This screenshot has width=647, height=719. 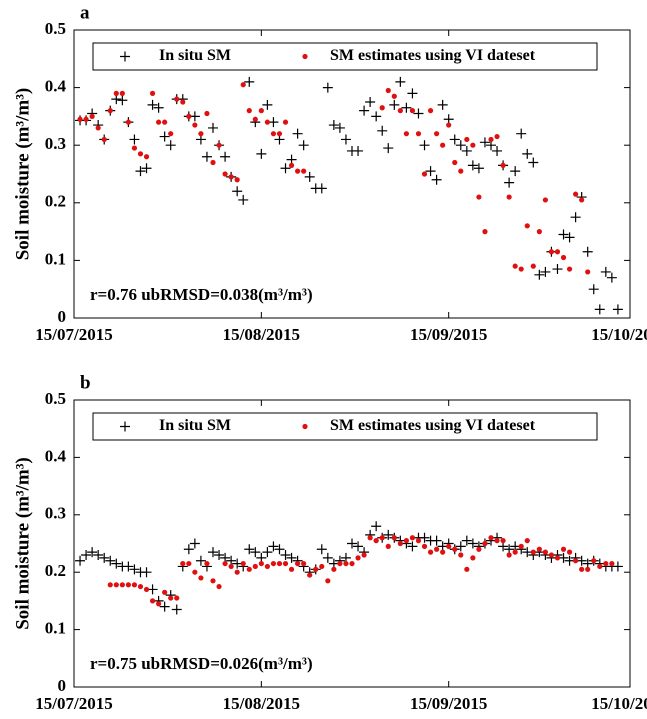 What do you see at coordinates (55, 398) in the screenshot?
I see `y-tick-label: 0.5` at bounding box center [55, 398].